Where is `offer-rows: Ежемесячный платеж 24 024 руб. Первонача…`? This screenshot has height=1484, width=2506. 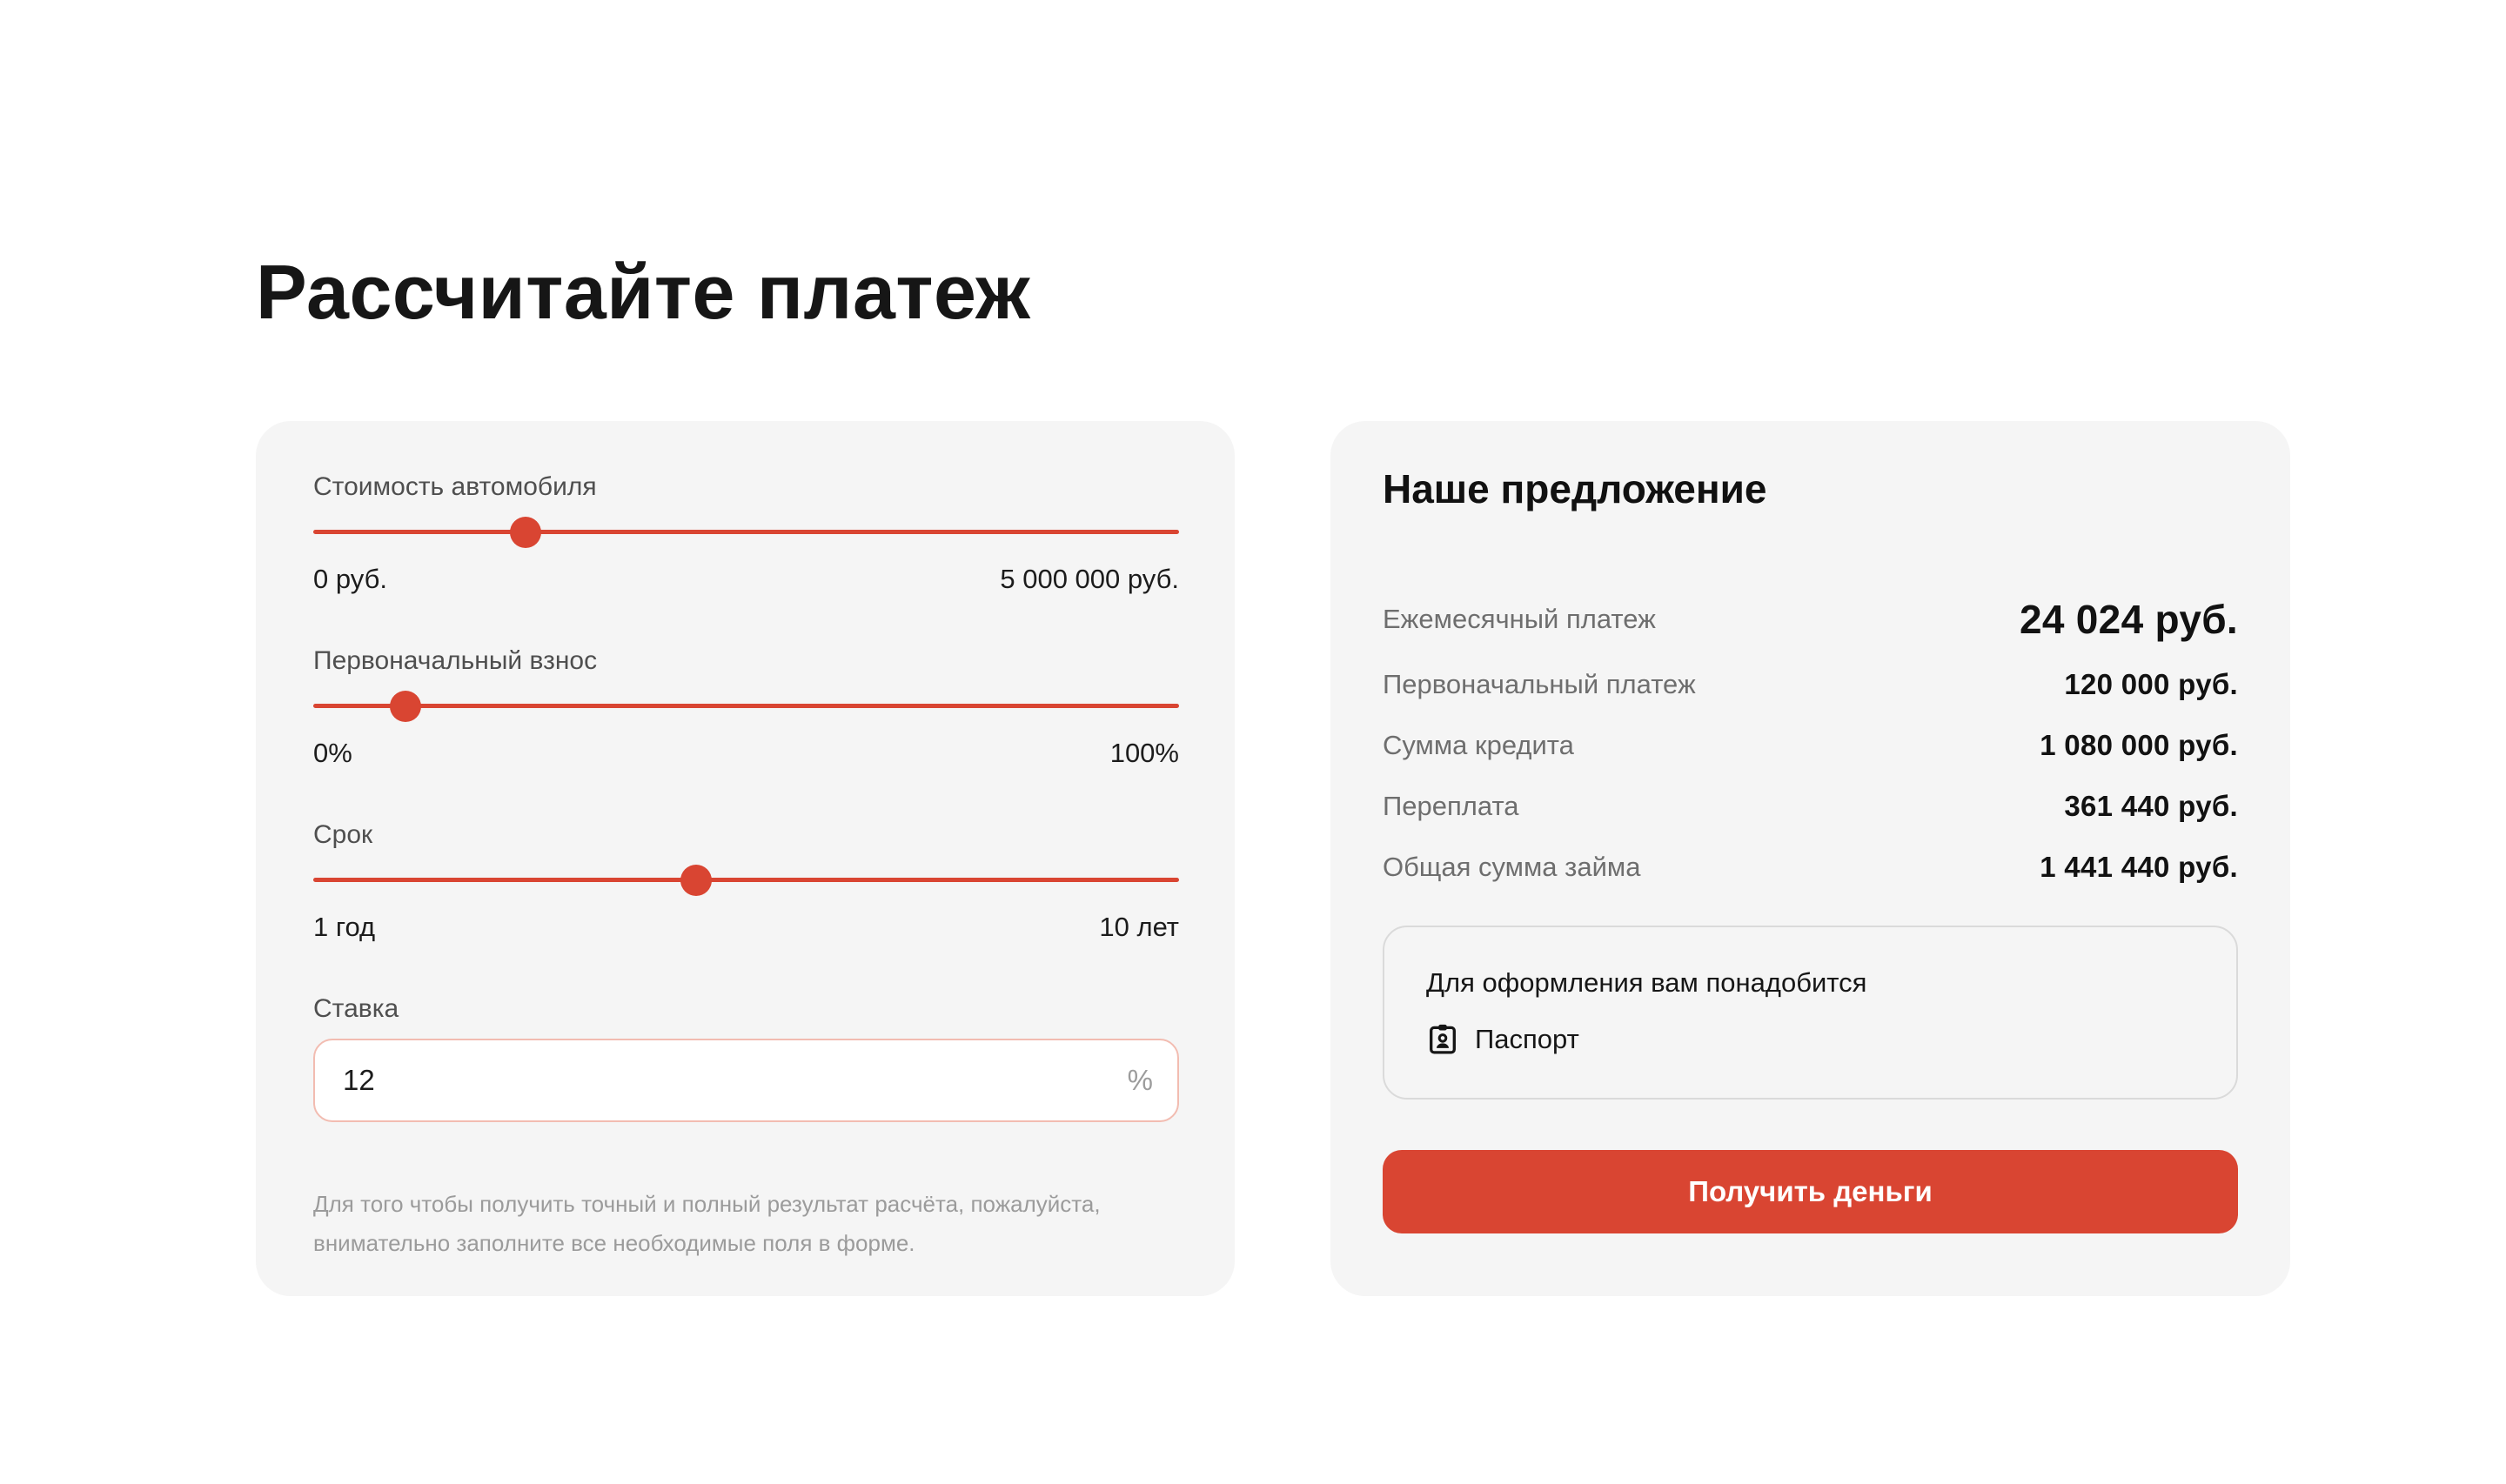
offer-rows: Ежемесячный платеж 24 024 руб. Первонача… is located at coordinates (1810, 741).